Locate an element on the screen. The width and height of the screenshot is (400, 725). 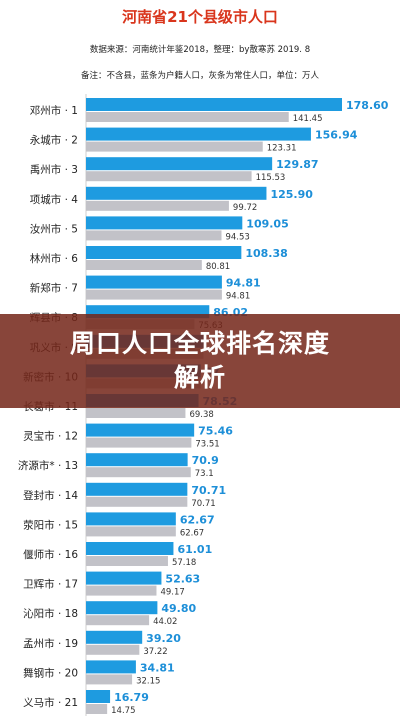
value-label-resident: 99.72 is located at coordinates (245, 208).